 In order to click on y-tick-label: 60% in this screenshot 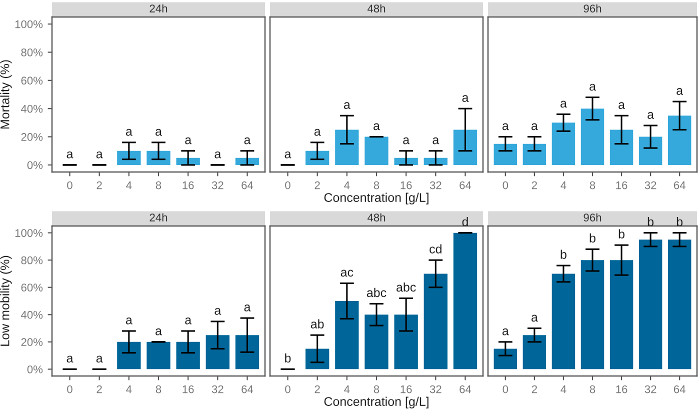, I will do `click(32, 288)`.